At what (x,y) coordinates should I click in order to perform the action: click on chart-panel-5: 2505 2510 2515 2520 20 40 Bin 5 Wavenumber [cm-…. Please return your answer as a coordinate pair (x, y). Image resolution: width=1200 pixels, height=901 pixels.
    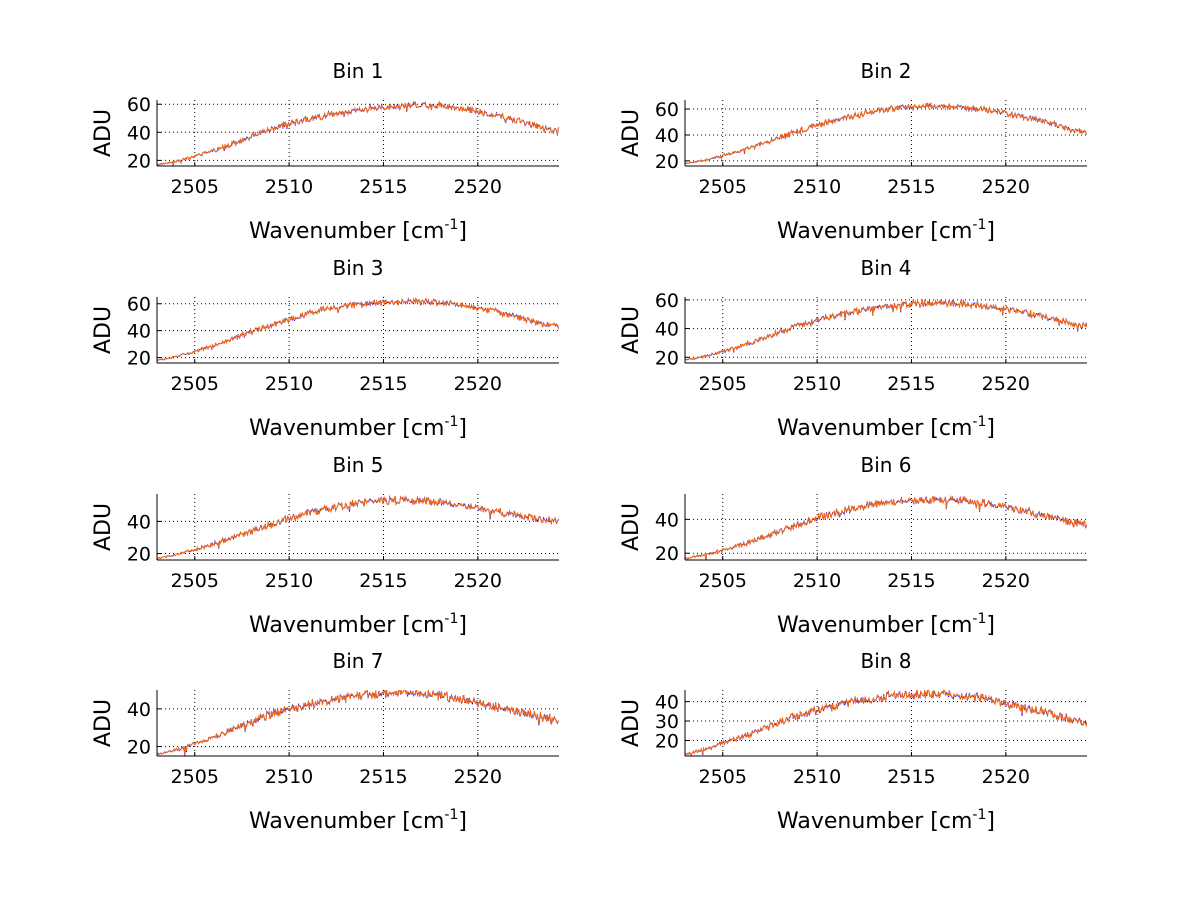
    Looking at the image, I should click on (325, 545).